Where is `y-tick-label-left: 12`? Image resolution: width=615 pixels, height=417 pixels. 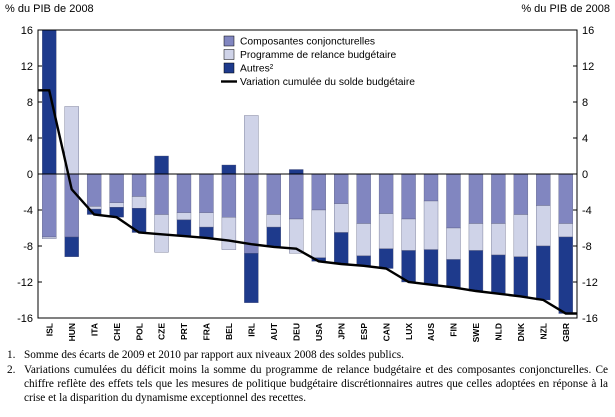
y-tick-label-left: 12 is located at coordinates (27, 67).